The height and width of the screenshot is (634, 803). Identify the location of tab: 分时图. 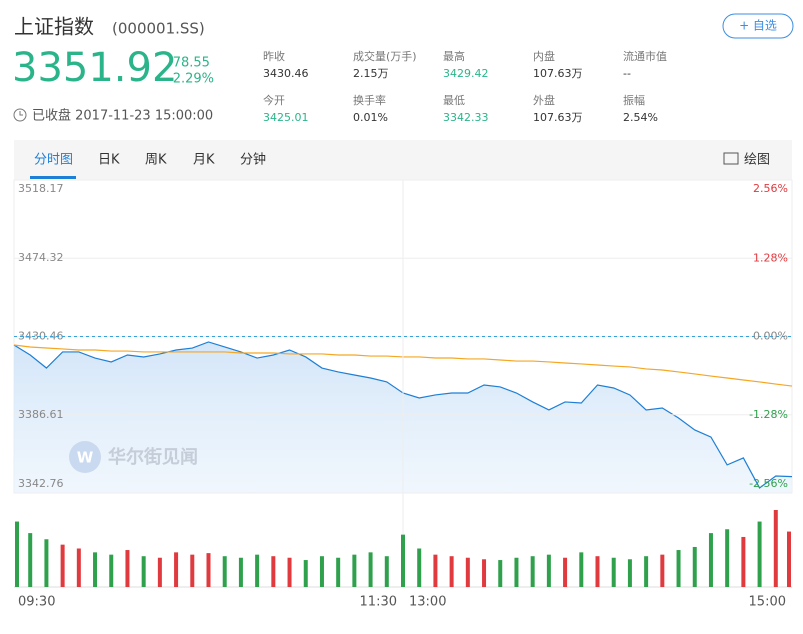
(53, 160).